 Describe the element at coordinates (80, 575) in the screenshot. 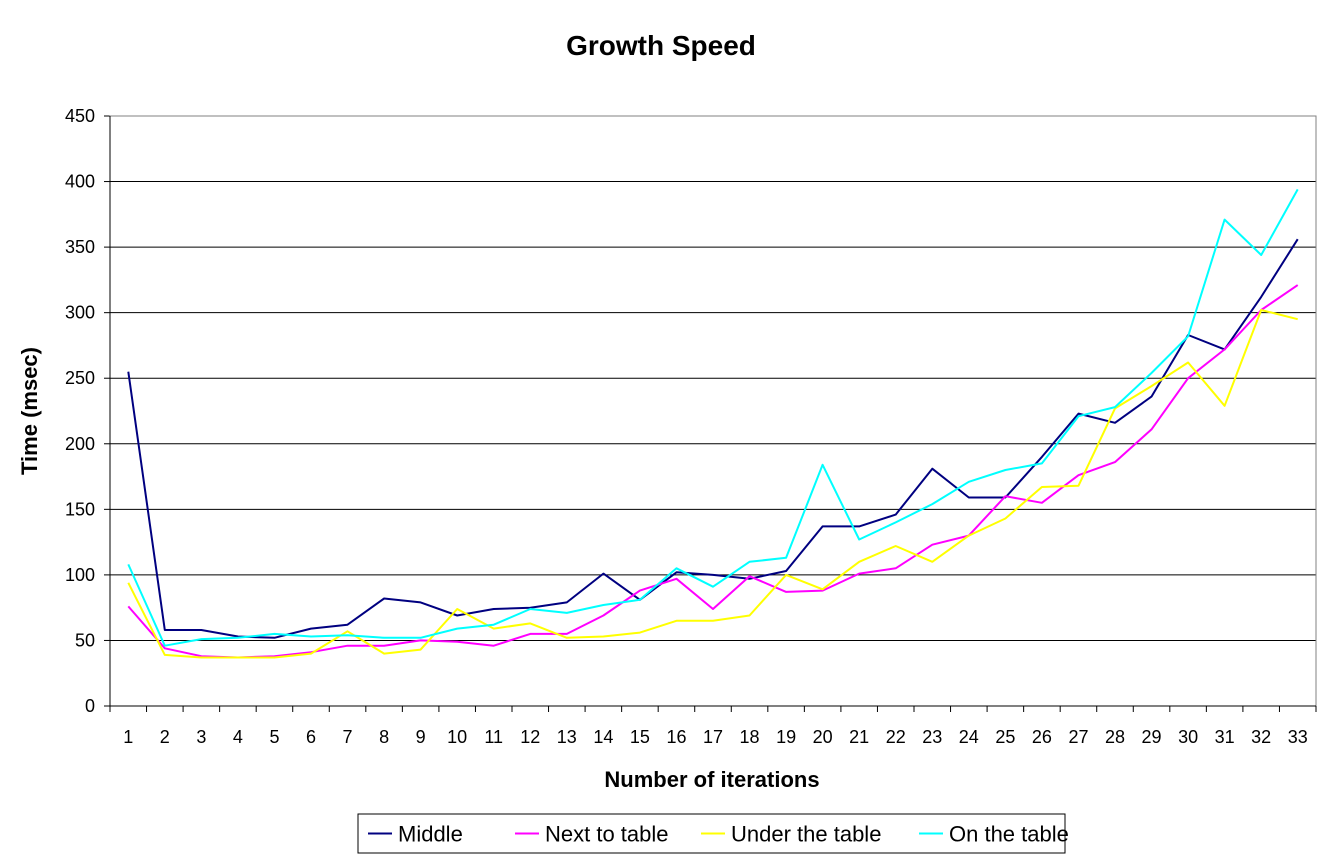

I see `y-tick-label: 100` at that location.